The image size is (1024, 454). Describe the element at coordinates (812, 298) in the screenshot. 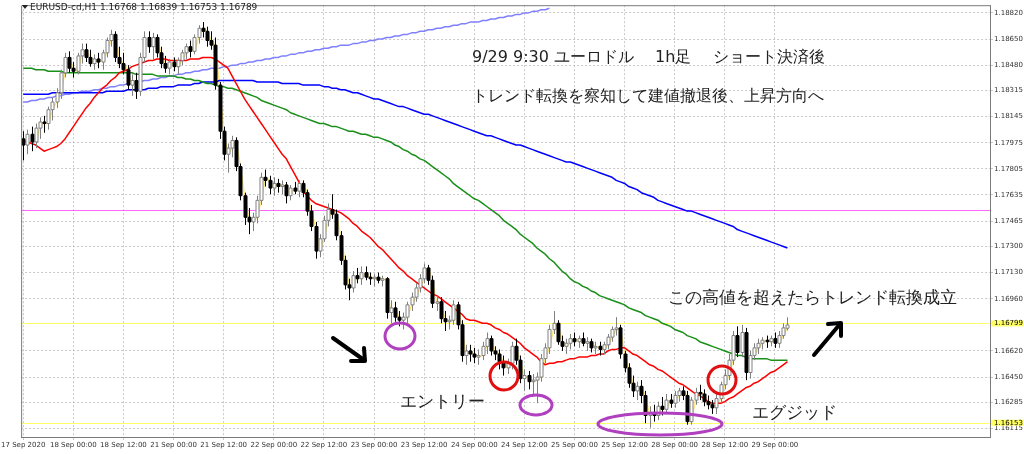

I see `annotation: この高値を超えたらトレンド転換成立` at that location.